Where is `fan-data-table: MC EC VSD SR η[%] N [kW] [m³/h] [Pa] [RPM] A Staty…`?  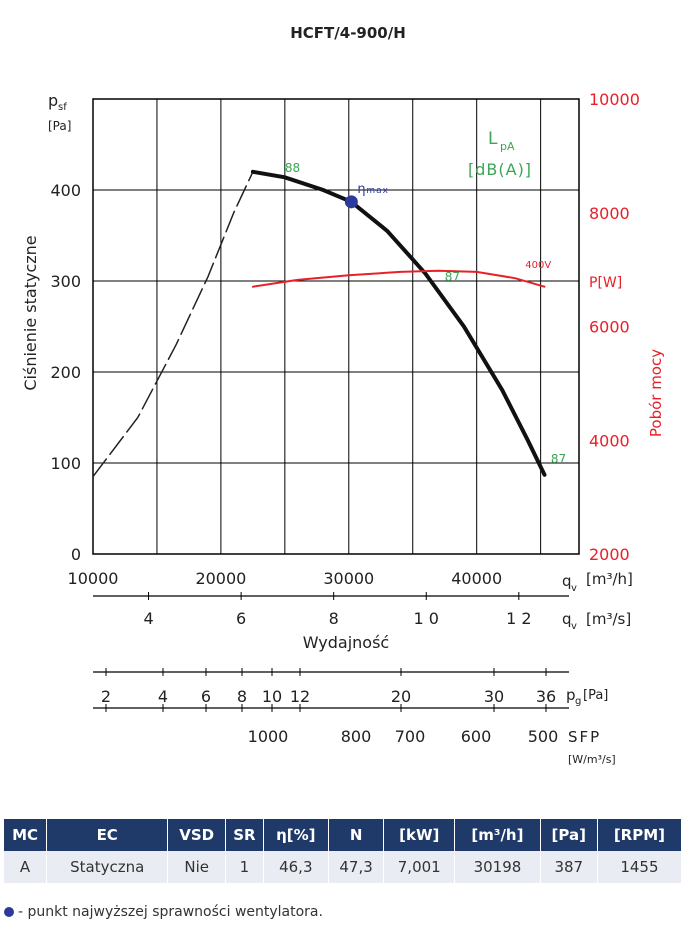 fan-data-table: MC EC VSD SR η[%] N [kW] [m³/h] [Pa] [RPM] A Staty… is located at coordinates (343, 851).